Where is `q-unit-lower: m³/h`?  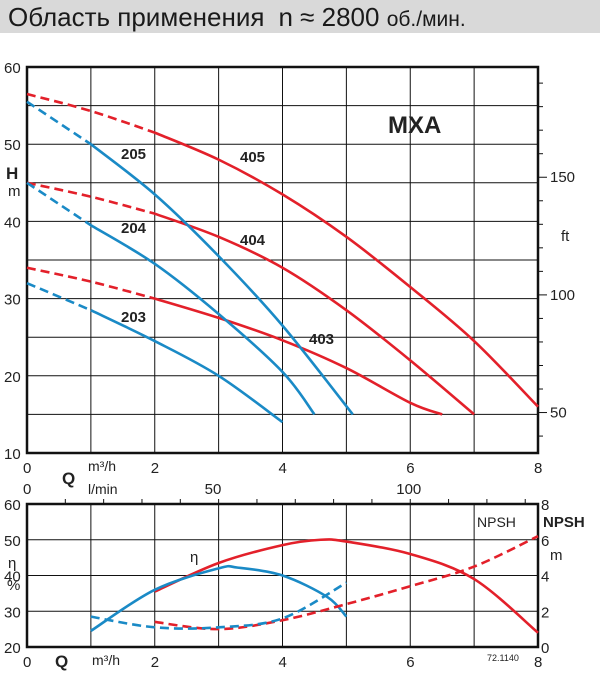
q-unit-lower: m³/h is located at coordinates (106, 660).